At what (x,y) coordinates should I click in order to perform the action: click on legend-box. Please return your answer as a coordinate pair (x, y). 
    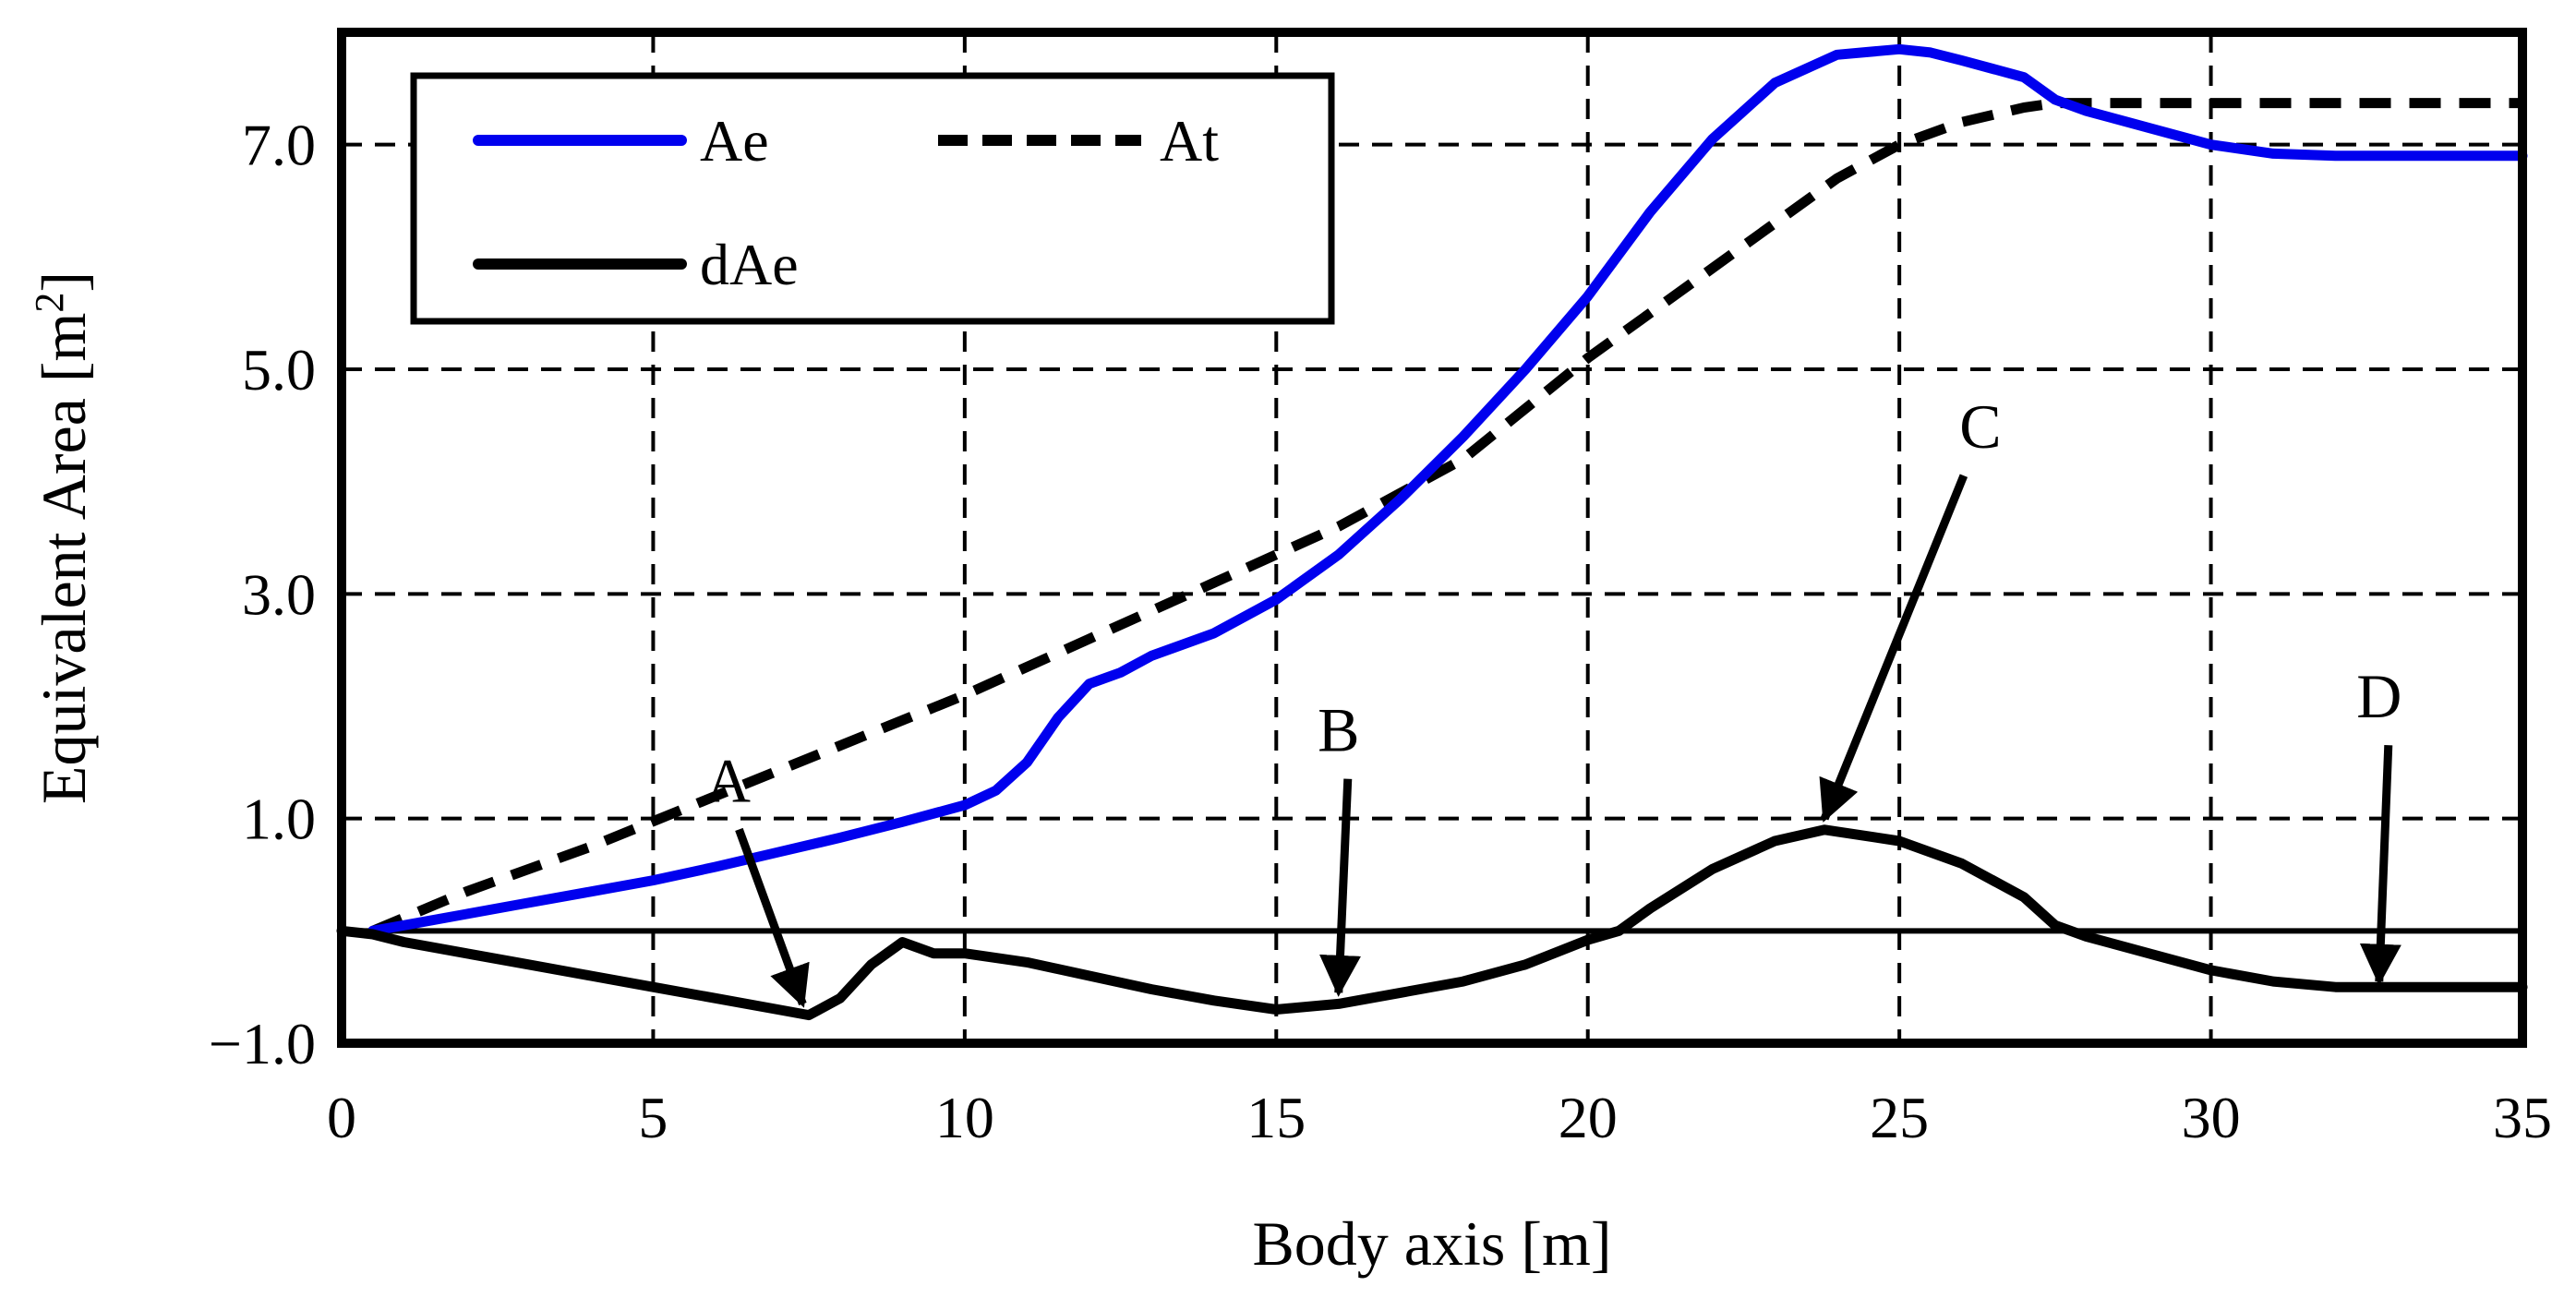
    Looking at the image, I should click on (872, 198).